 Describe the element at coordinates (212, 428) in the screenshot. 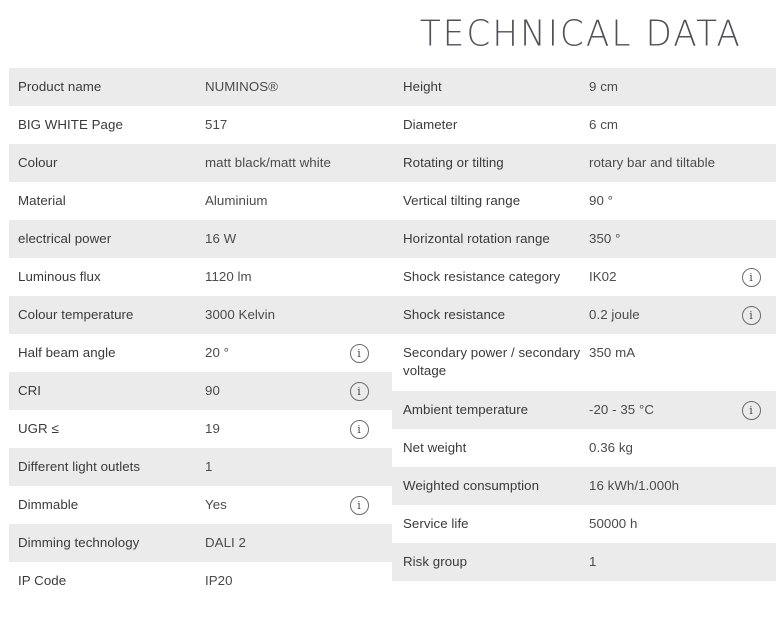

I see `spec-value: 19` at that location.